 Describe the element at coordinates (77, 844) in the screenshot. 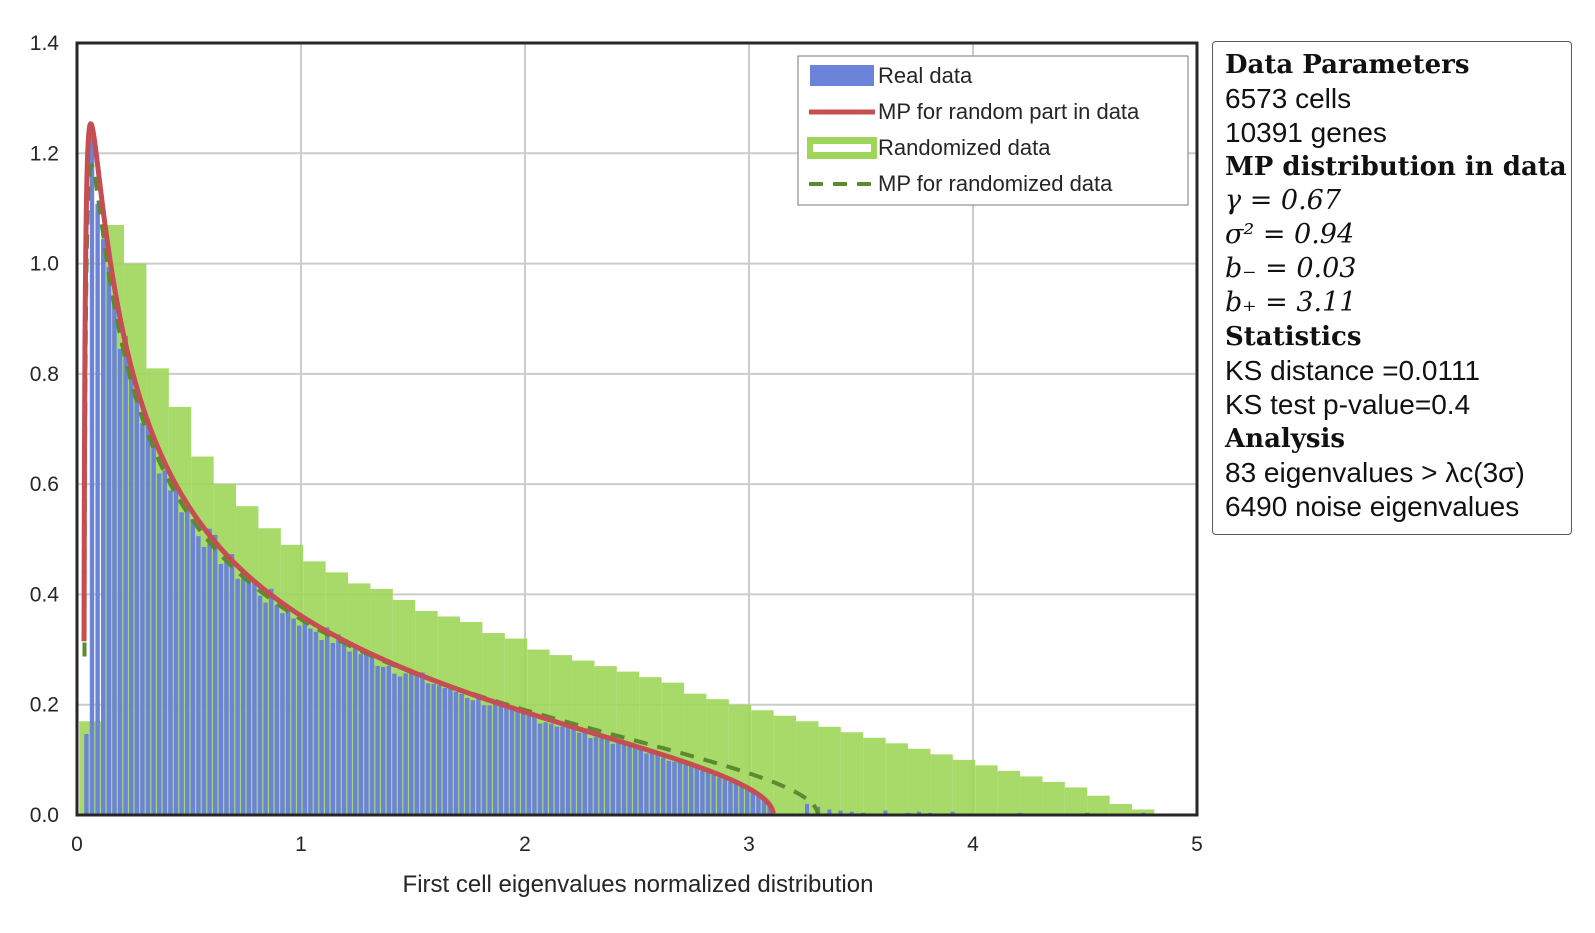

I see `x-tick-label: 0` at that location.